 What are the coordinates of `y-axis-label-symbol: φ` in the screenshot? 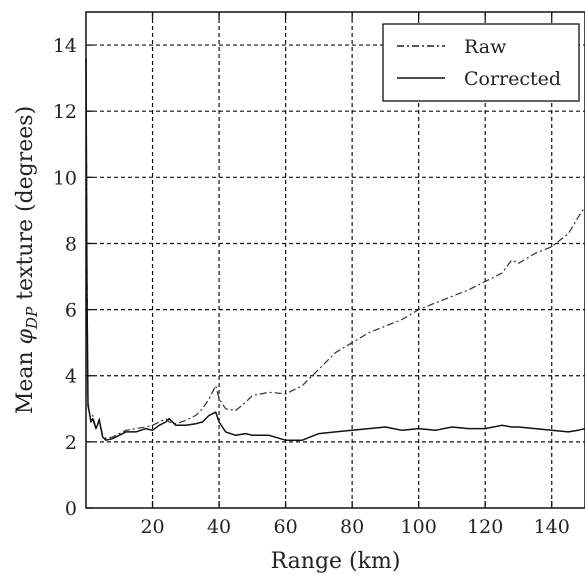 It's located at (25, 336).